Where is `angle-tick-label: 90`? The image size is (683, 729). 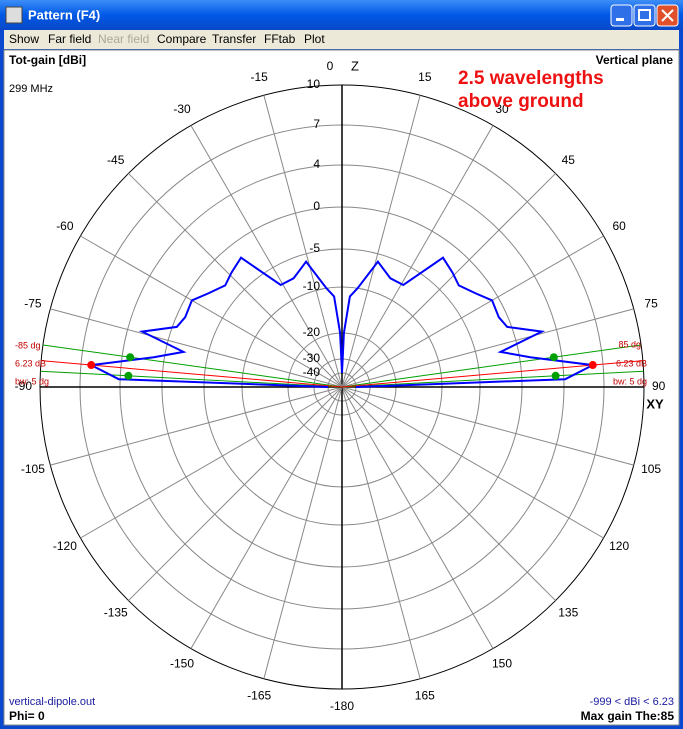 angle-tick-label: 90 is located at coordinates (659, 386).